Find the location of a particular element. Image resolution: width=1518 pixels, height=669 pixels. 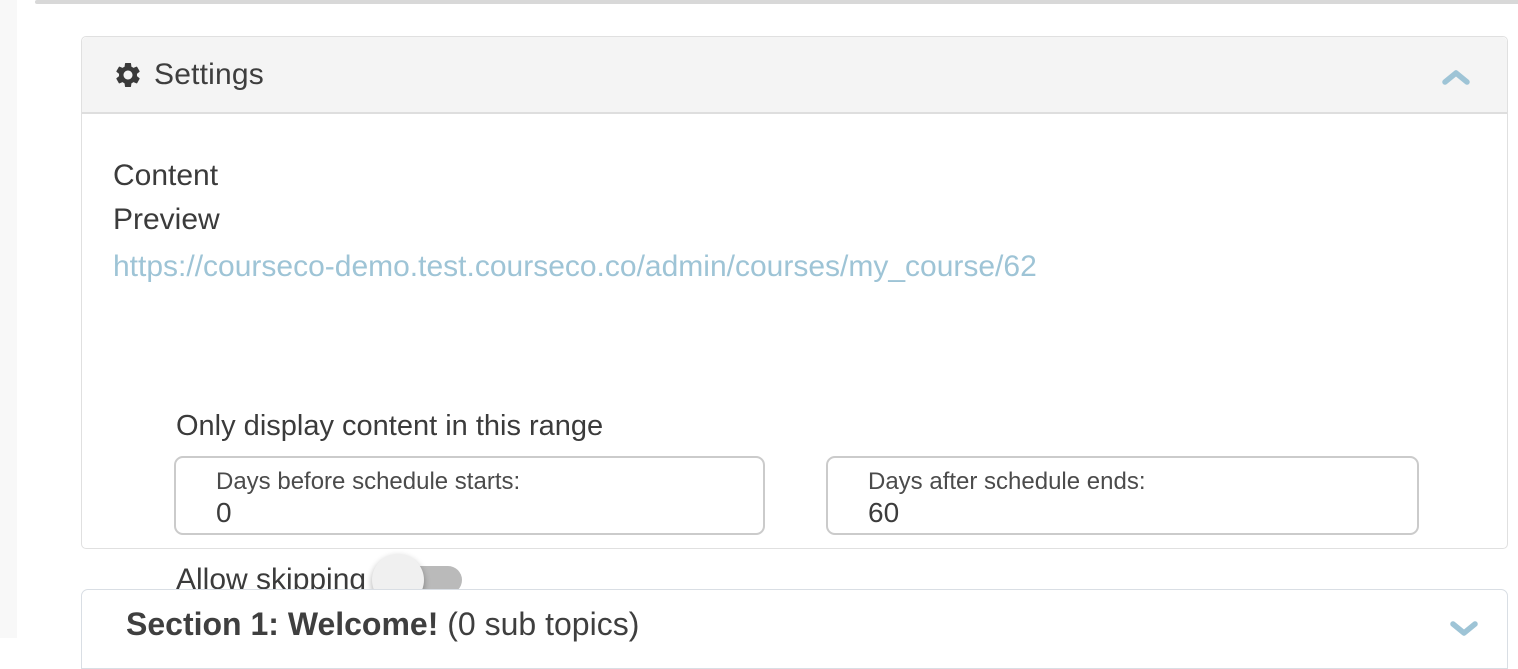

days-before-value: 0 is located at coordinates (224, 512).